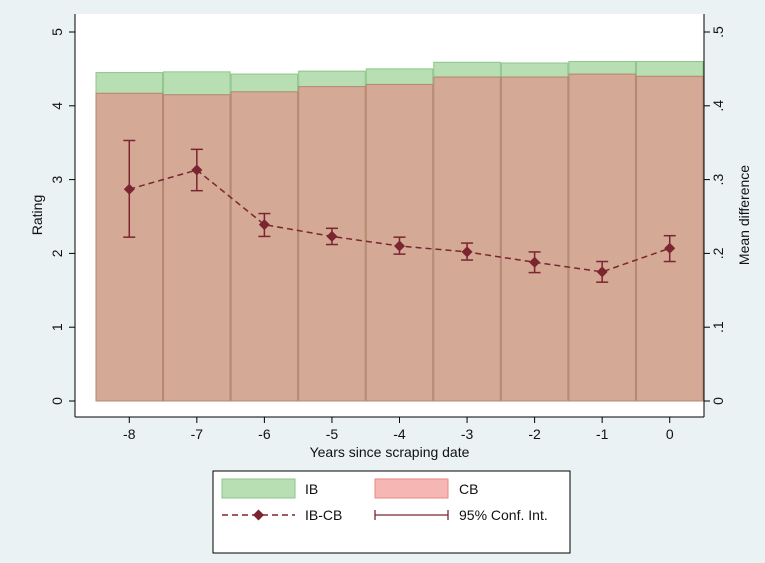 Image resolution: width=765 pixels, height=563 pixels. What do you see at coordinates (57, 401) in the screenshot?
I see `y-tick-label: 0` at bounding box center [57, 401].